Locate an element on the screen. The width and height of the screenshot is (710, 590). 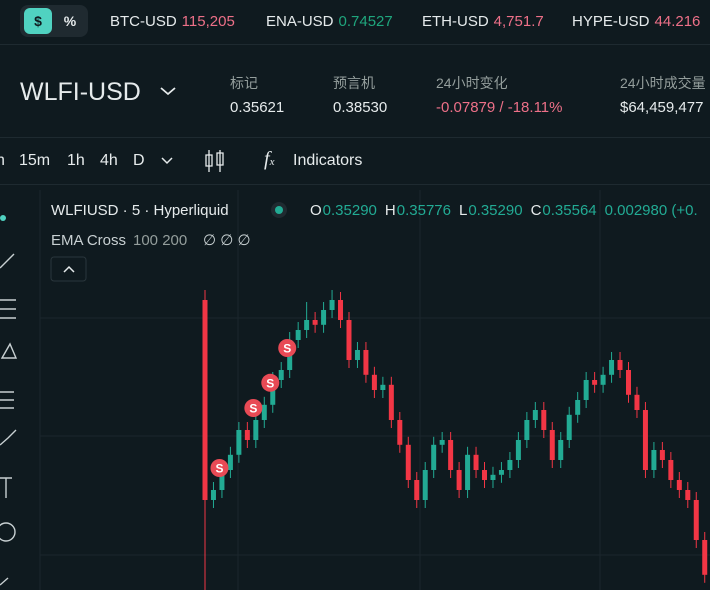
ticker-item: ETH-USD 4,751.7 is located at coordinates (483, 21).